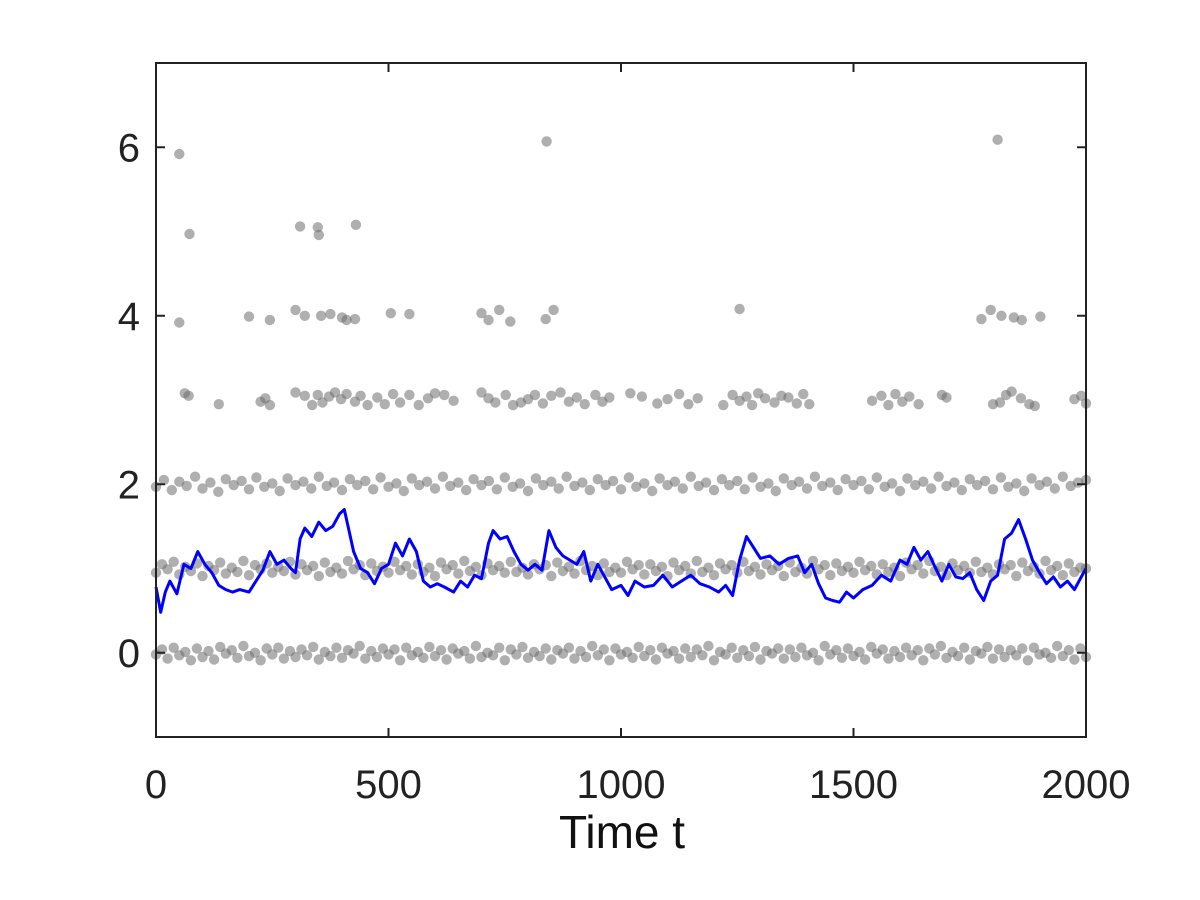 Image resolution: width=1200 pixels, height=900 pixels. I want to click on x-tick-label: 1000, so click(621, 785).